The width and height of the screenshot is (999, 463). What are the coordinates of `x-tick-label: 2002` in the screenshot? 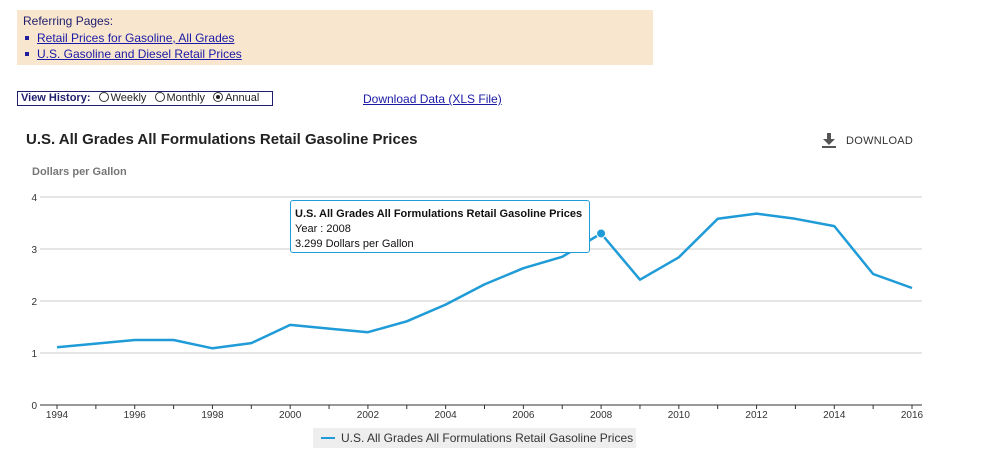 It's located at (368, 415).